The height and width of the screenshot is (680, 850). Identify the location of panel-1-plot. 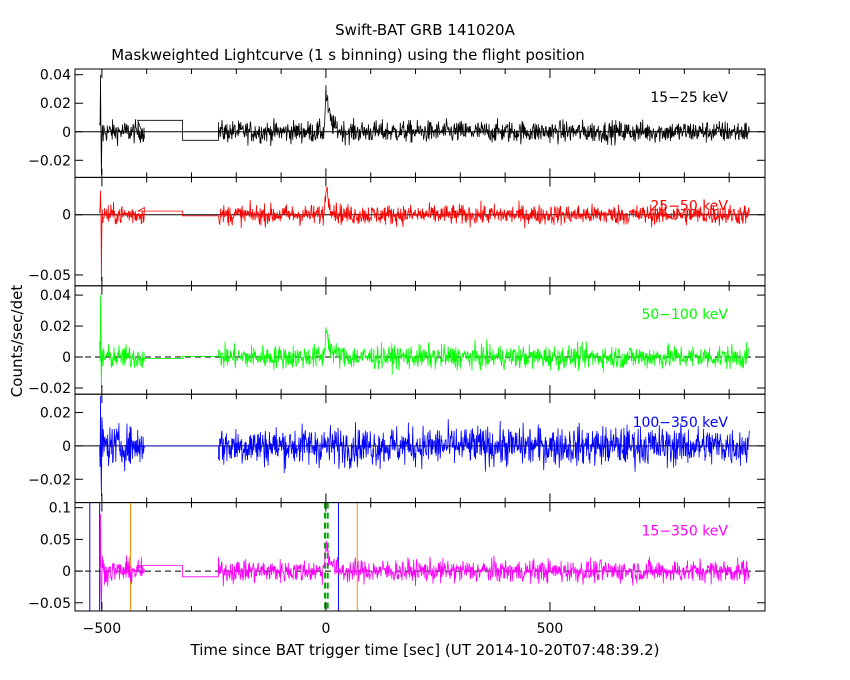
(420, 234).